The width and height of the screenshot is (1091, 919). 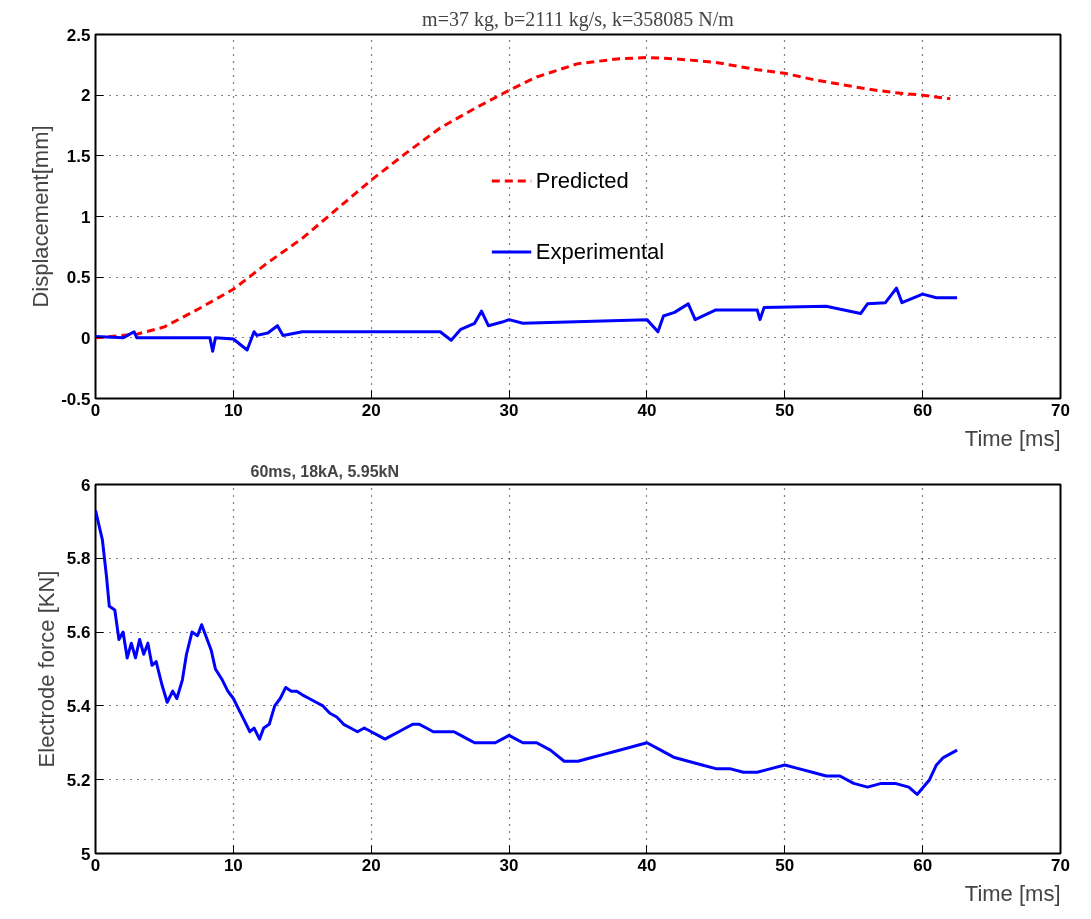 What do you see at coordinates (78, 35) in the screenshot?
I see `y-tick-label: 2.5` at bounding box center [78, 35].